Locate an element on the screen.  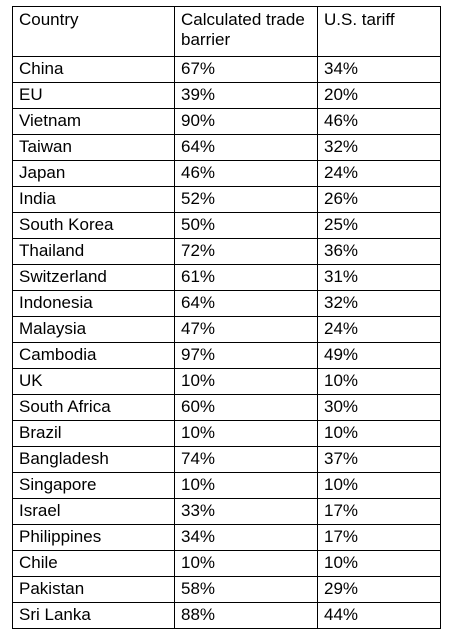
country-cell: Taiwan is located at coordinates (93, 147).